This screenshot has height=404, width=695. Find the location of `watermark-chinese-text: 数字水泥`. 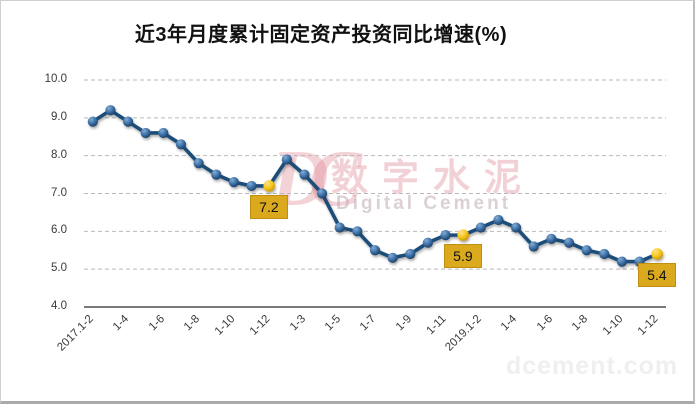

watermark-chinese-text: 数字水泥 is located at coordinates (433, 177).